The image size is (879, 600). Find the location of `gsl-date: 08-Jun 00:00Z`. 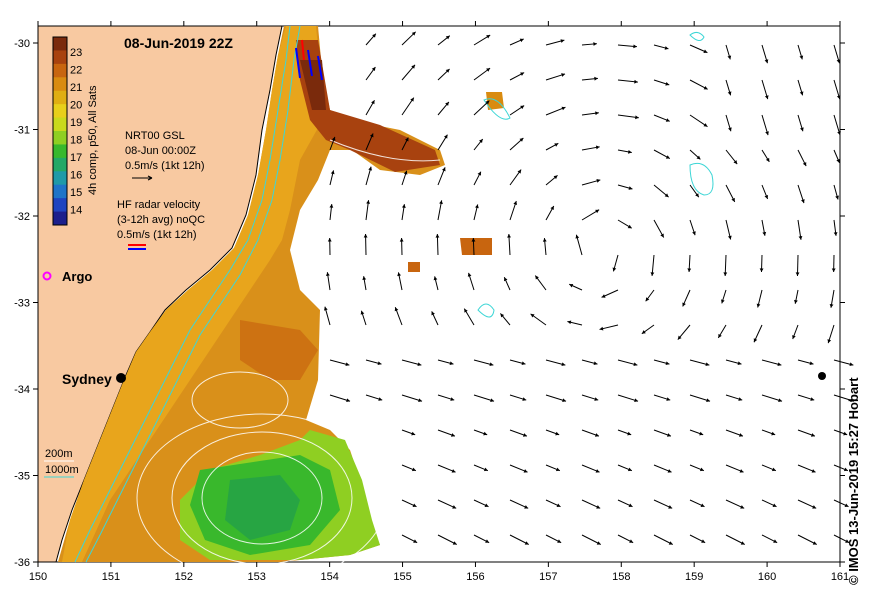

gsl-date: 08-Jun 00:00Z is located at coordinates (160, 151).